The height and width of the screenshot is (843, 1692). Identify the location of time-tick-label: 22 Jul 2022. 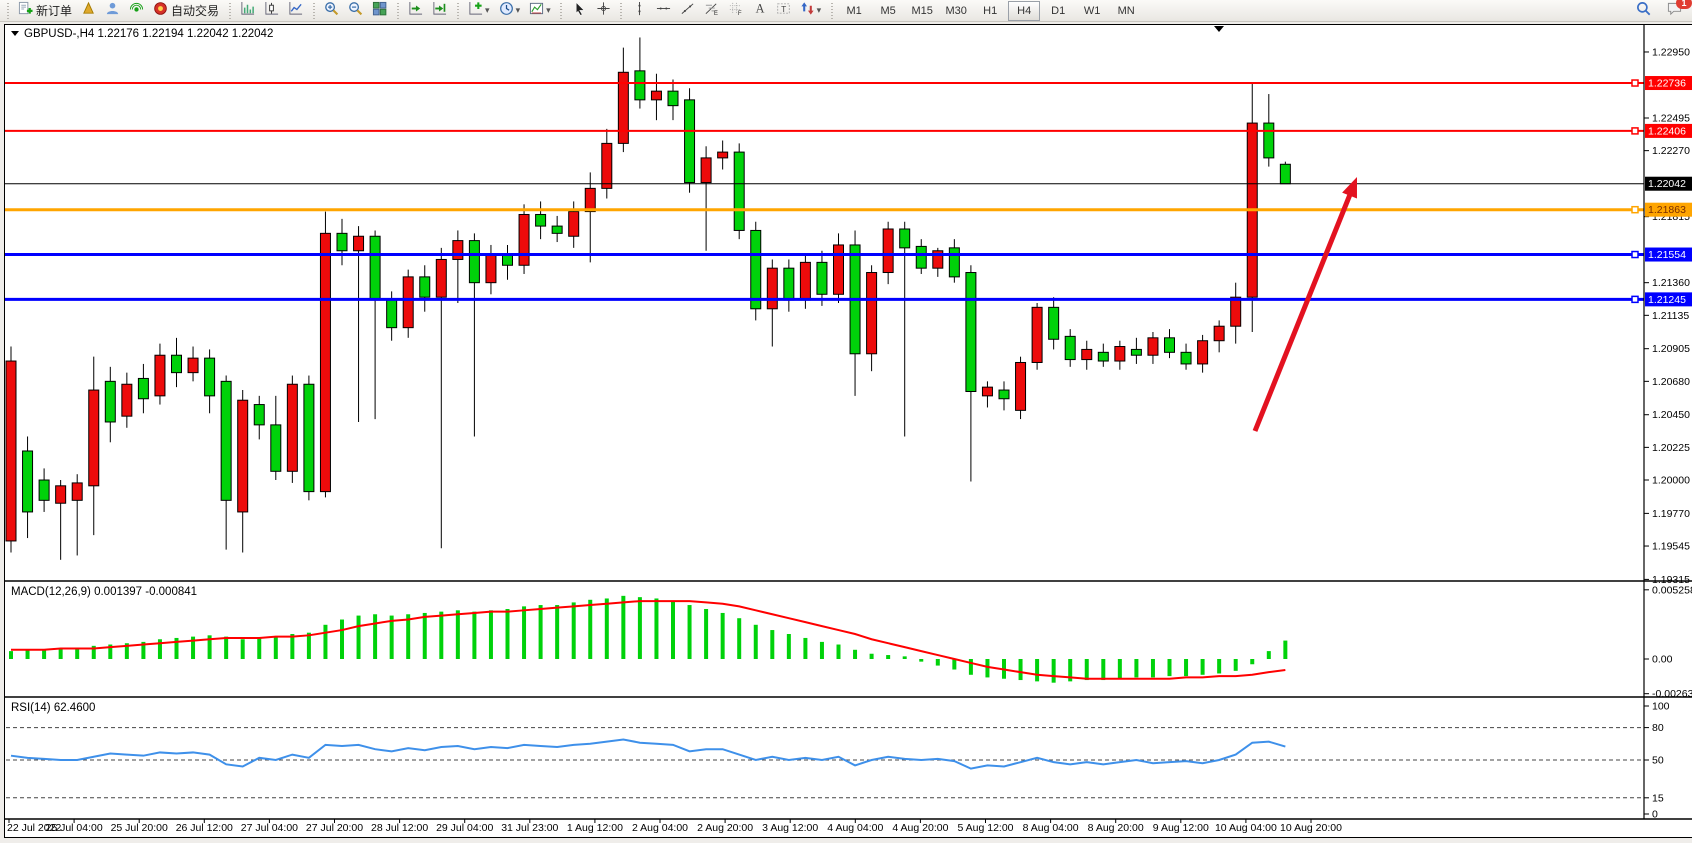
(34, 828).